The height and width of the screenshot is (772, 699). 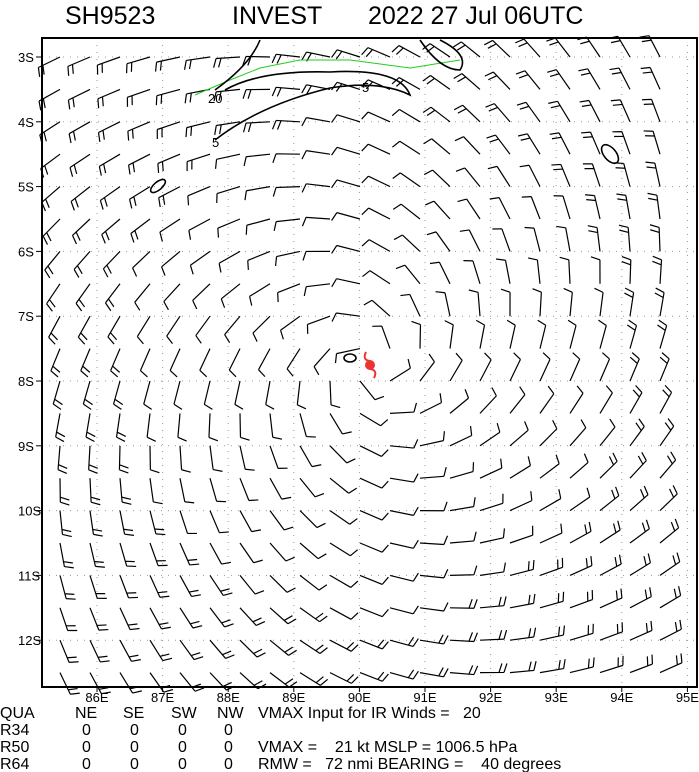 What do you see at coordinates (26, 381) in the screenshot?
I see `lat-label: 8S` at bounding box center [26, 381].